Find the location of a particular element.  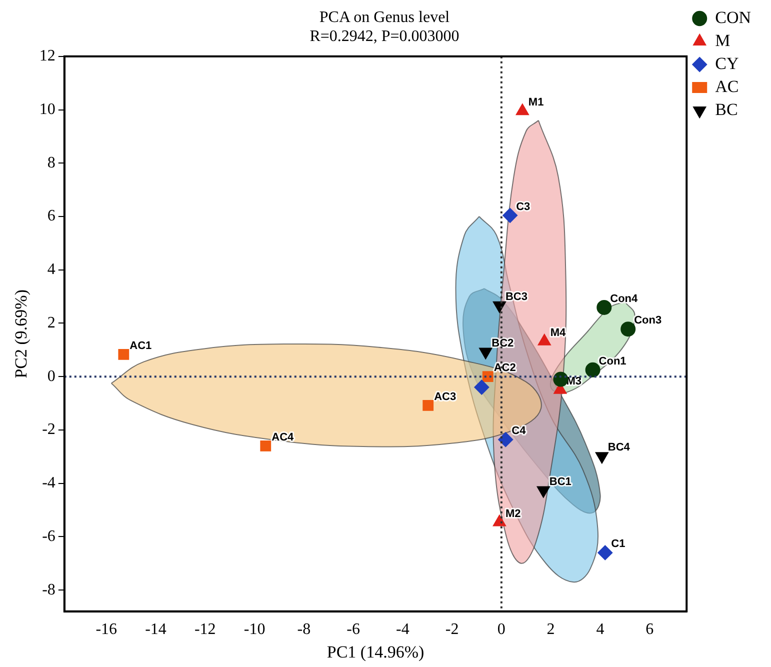

x-tick-label: -10 is located at coordinates (255, 629).